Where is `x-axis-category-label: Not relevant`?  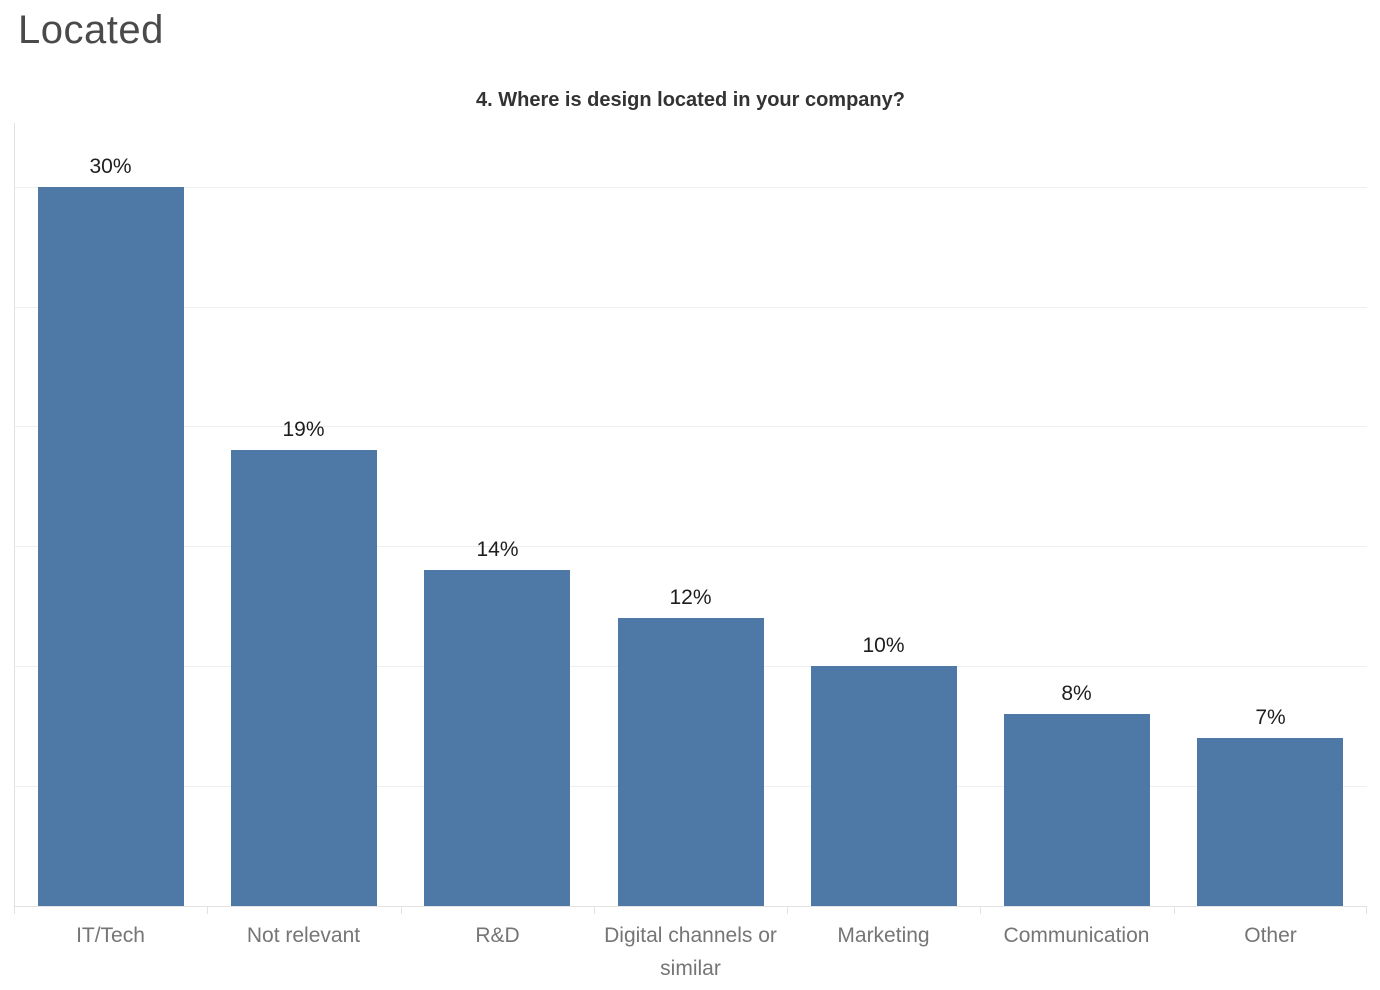 x-axis-category-label: Not relevant is located at coordinates (303, 935).